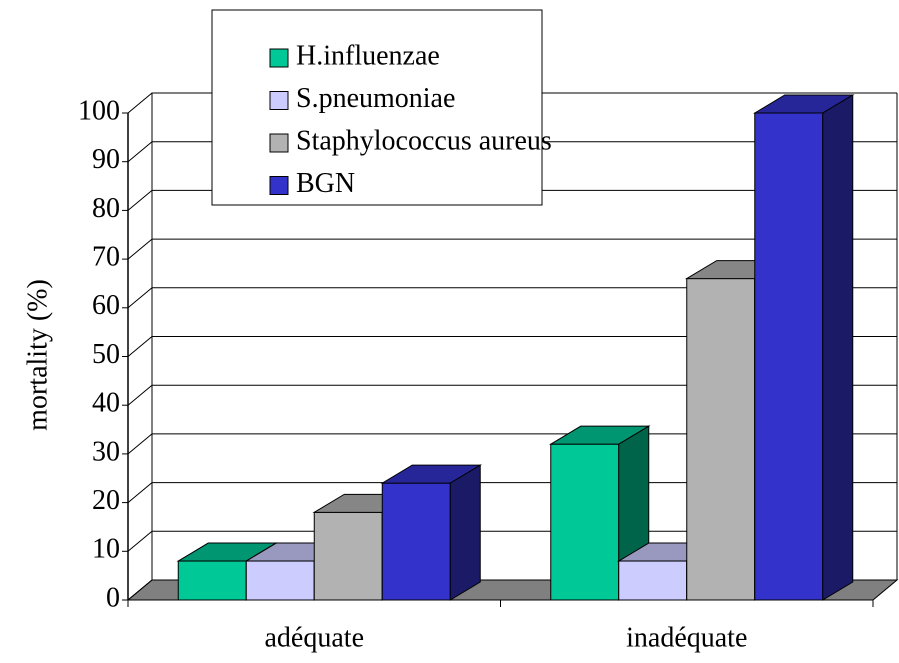  Describe the element at coordinates (106, 549) in the screenshot. I see `y-tick-label: 10` at that location.